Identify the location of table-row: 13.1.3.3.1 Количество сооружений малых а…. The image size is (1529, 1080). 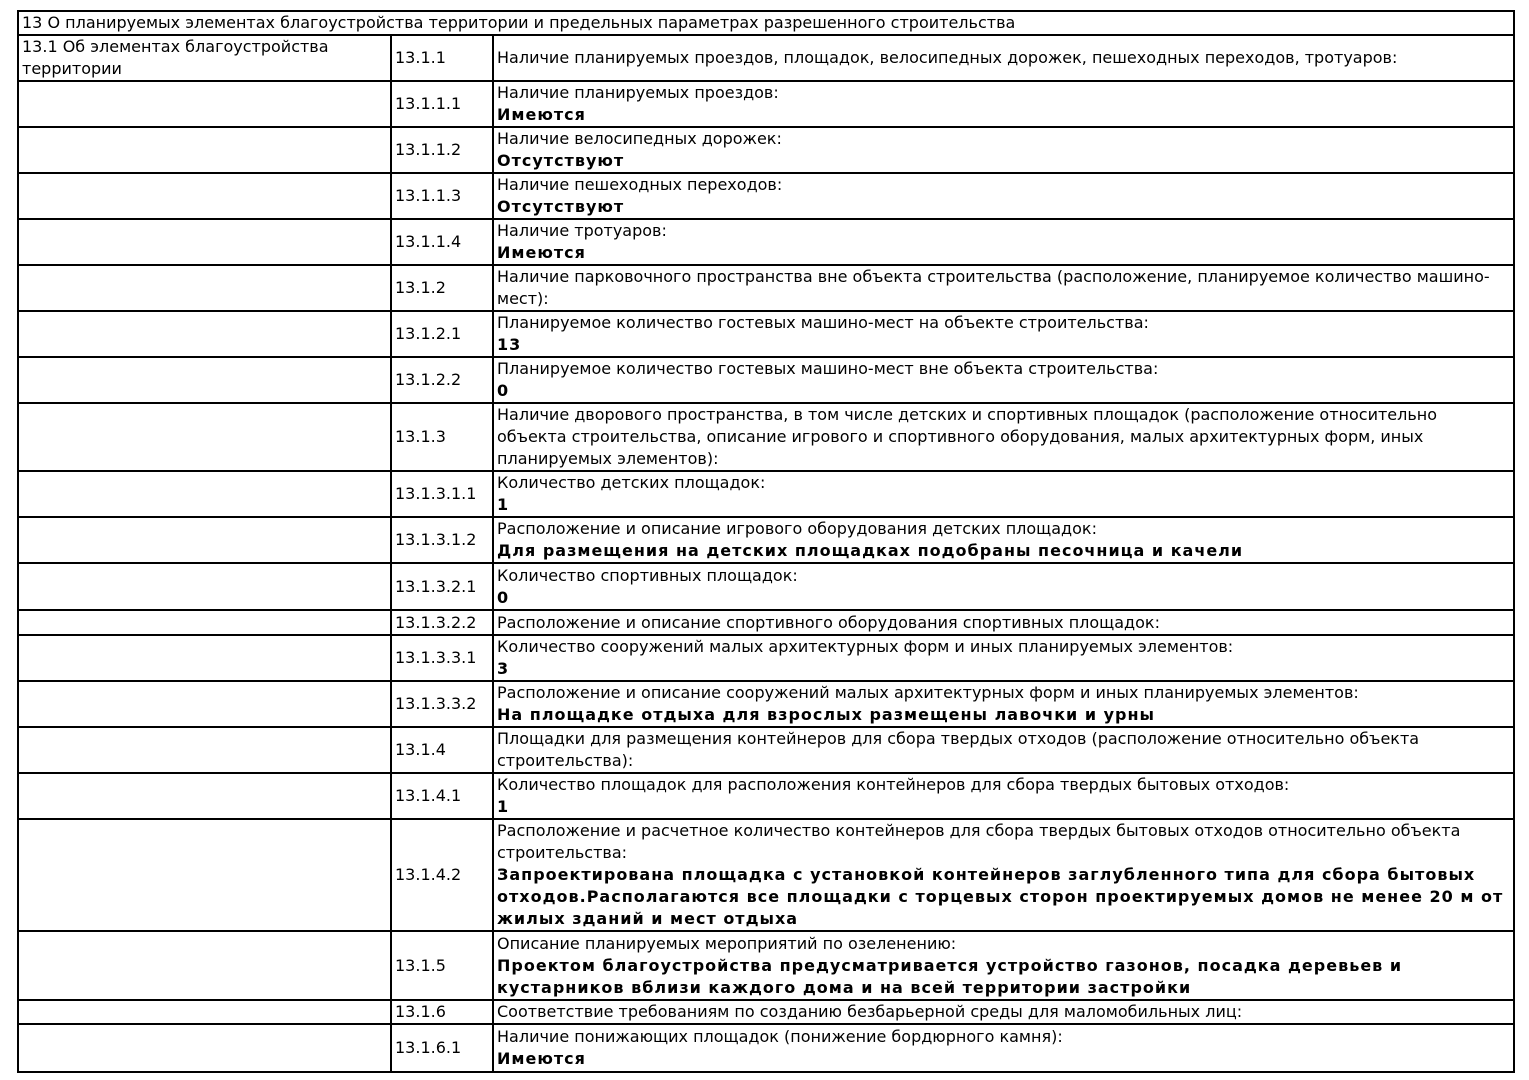
(766, 658).